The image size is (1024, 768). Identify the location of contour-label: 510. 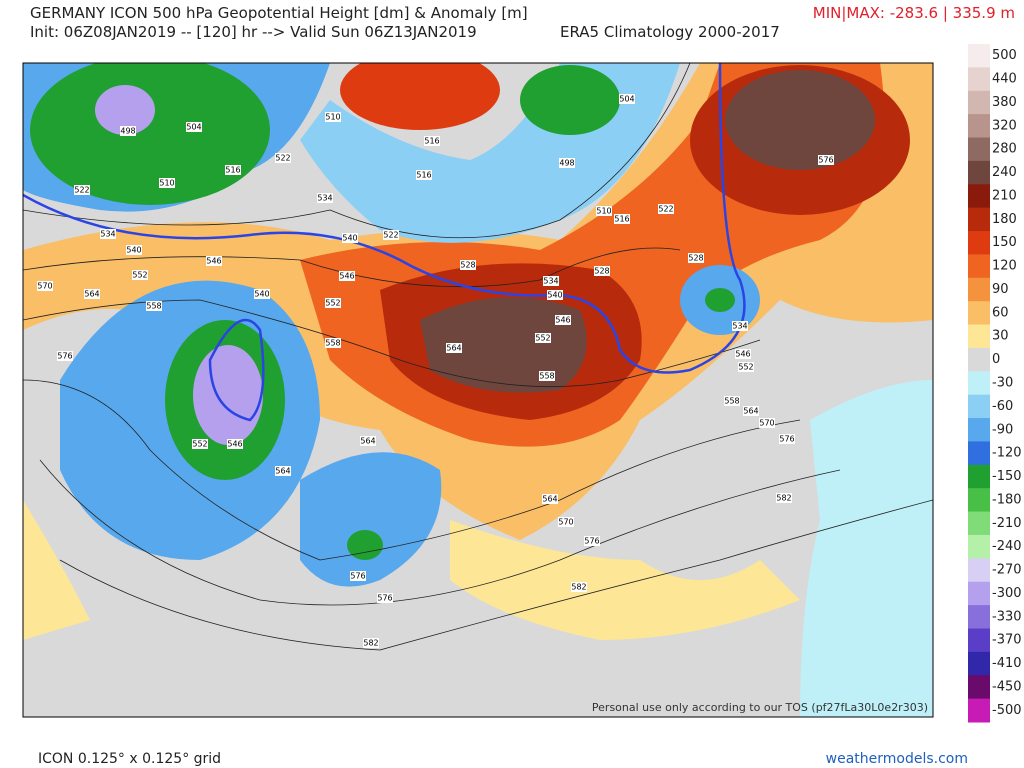
(166, 183).